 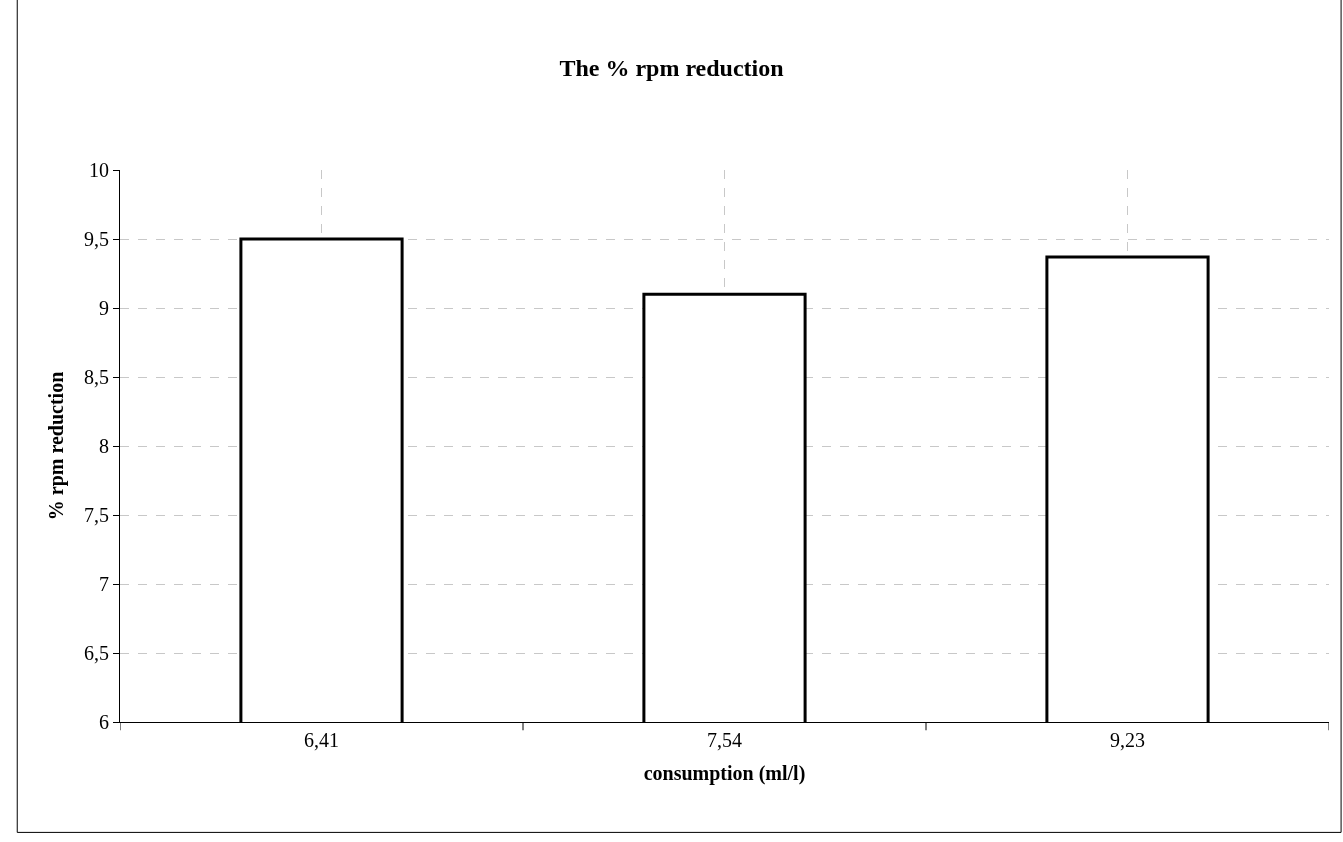 What do you see at coordinates (96, 515) in the screenshot?
I see `y-tick-label: 7,5` at bounding box center [96, 515].